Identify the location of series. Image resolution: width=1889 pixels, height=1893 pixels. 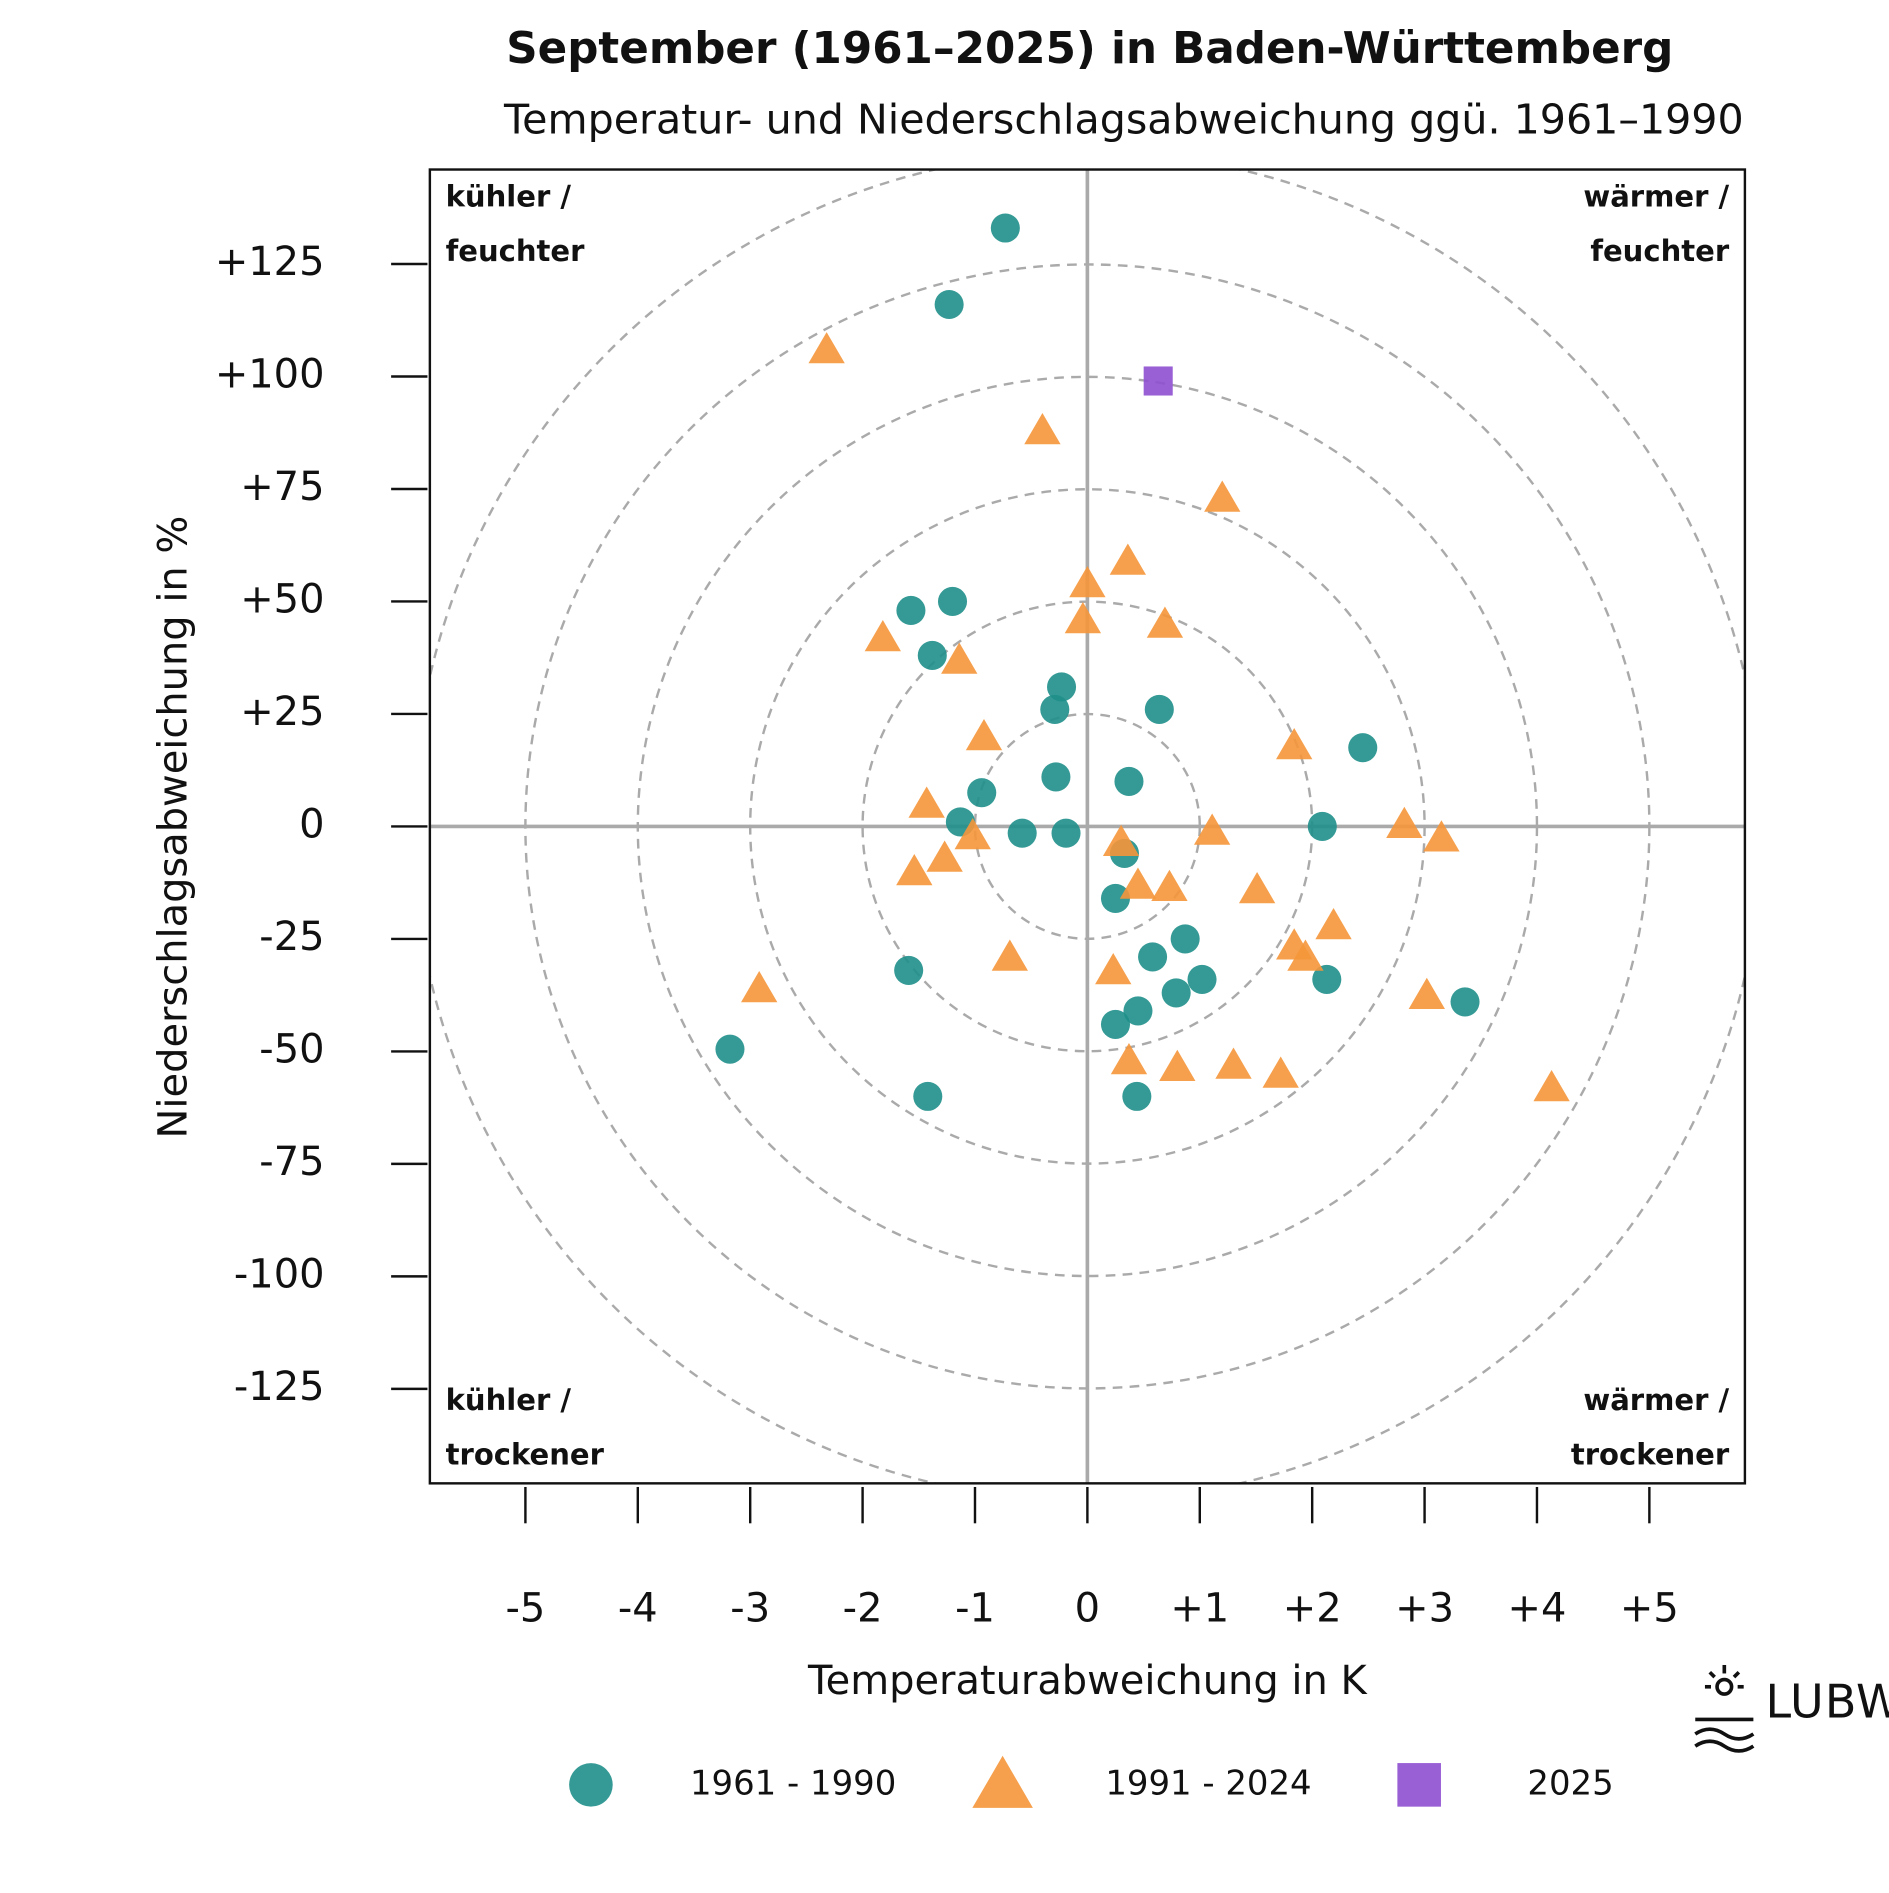
(1158, 381).